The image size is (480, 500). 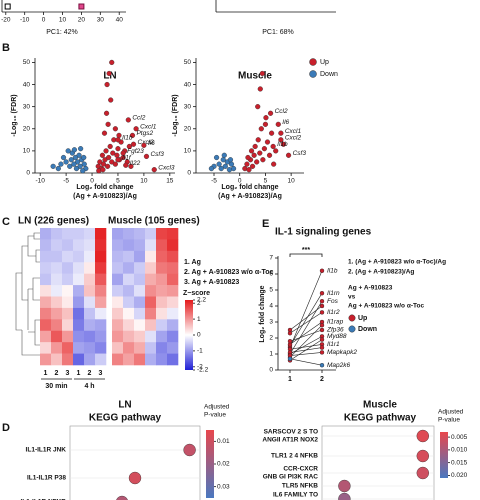 What do you see at coordinates (240, 181) in the screenshot?
I see `x-tick-label: 0` at bounding box center [240, 181].